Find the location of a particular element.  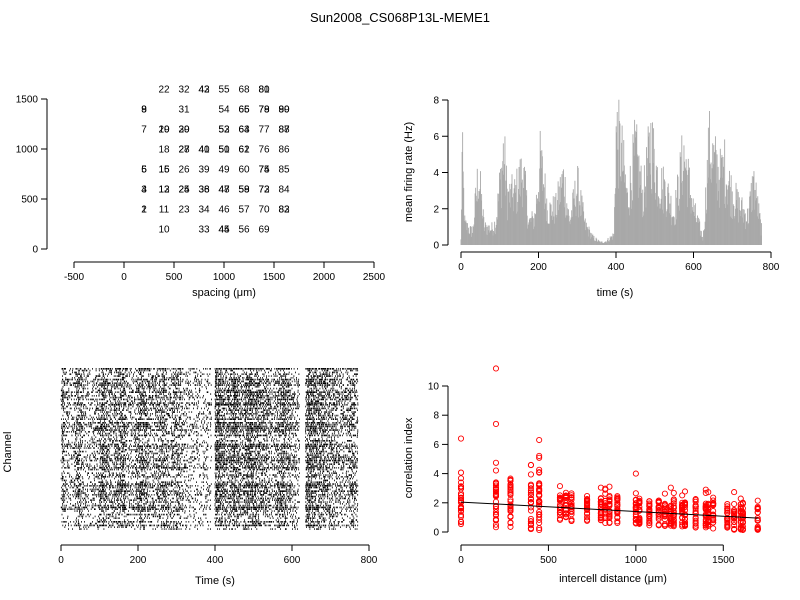

raster-xlabel: Time (s) is located at coordinates (215, 581).